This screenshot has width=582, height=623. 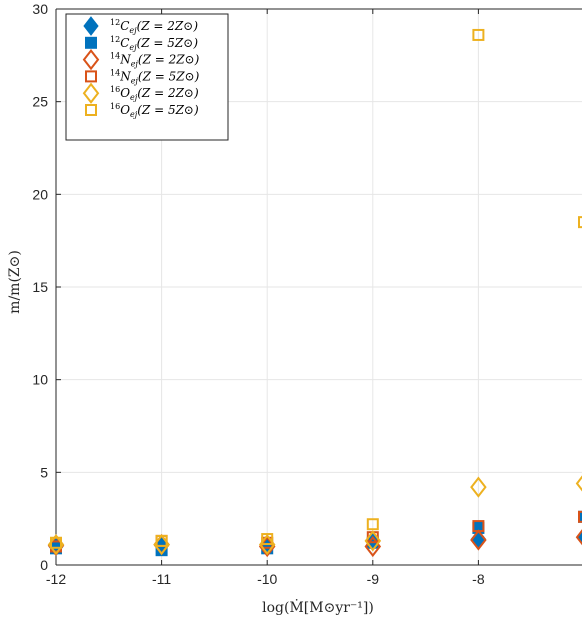 What do you see at coordinates (267, 579) in the screenshot?
I see `x-tick-label: -10` at bounding box center [267, 579].